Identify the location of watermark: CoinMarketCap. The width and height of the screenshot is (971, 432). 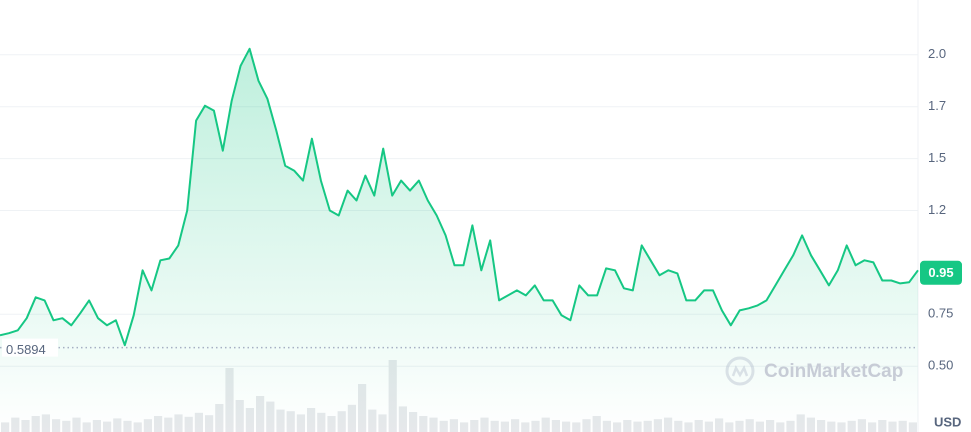
(833, 371).